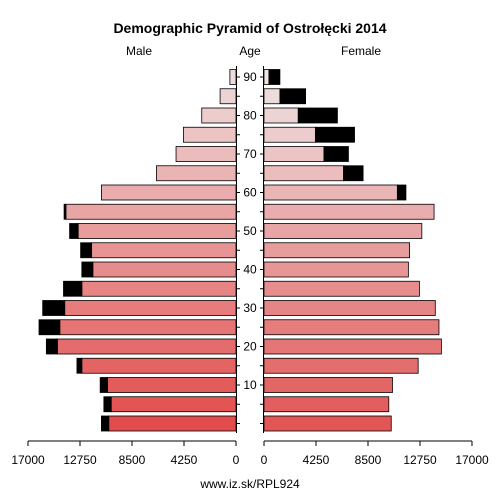 This screenshot has width=500, height=500. I want to click on age-tick-label: 30, so click(250, 308).